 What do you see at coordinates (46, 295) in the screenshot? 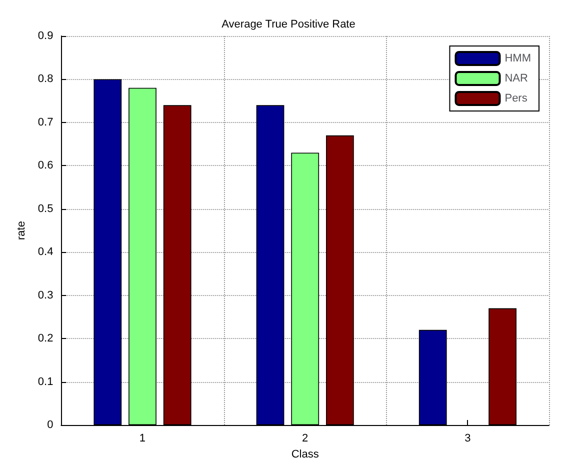
I see `y-tick-label: 0.3` at bounding box center [46, 295].